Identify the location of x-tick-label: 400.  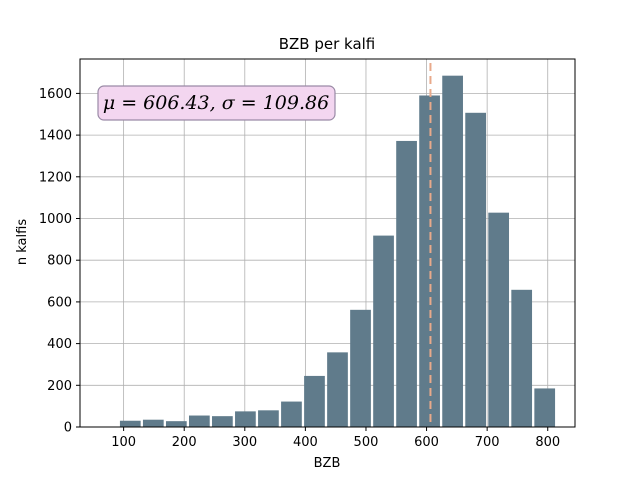
(305, 442).